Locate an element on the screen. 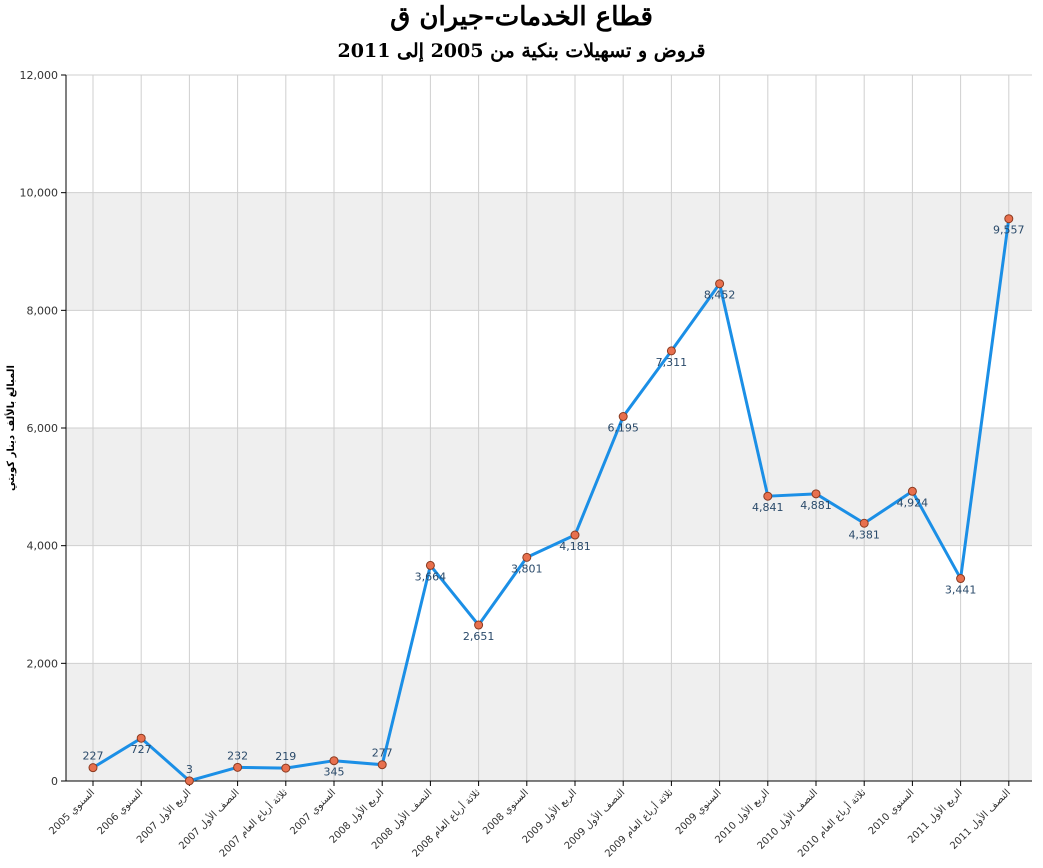 The image size is (1043, 868). y-tick-label: 0 is located at coordinates (54, 781).